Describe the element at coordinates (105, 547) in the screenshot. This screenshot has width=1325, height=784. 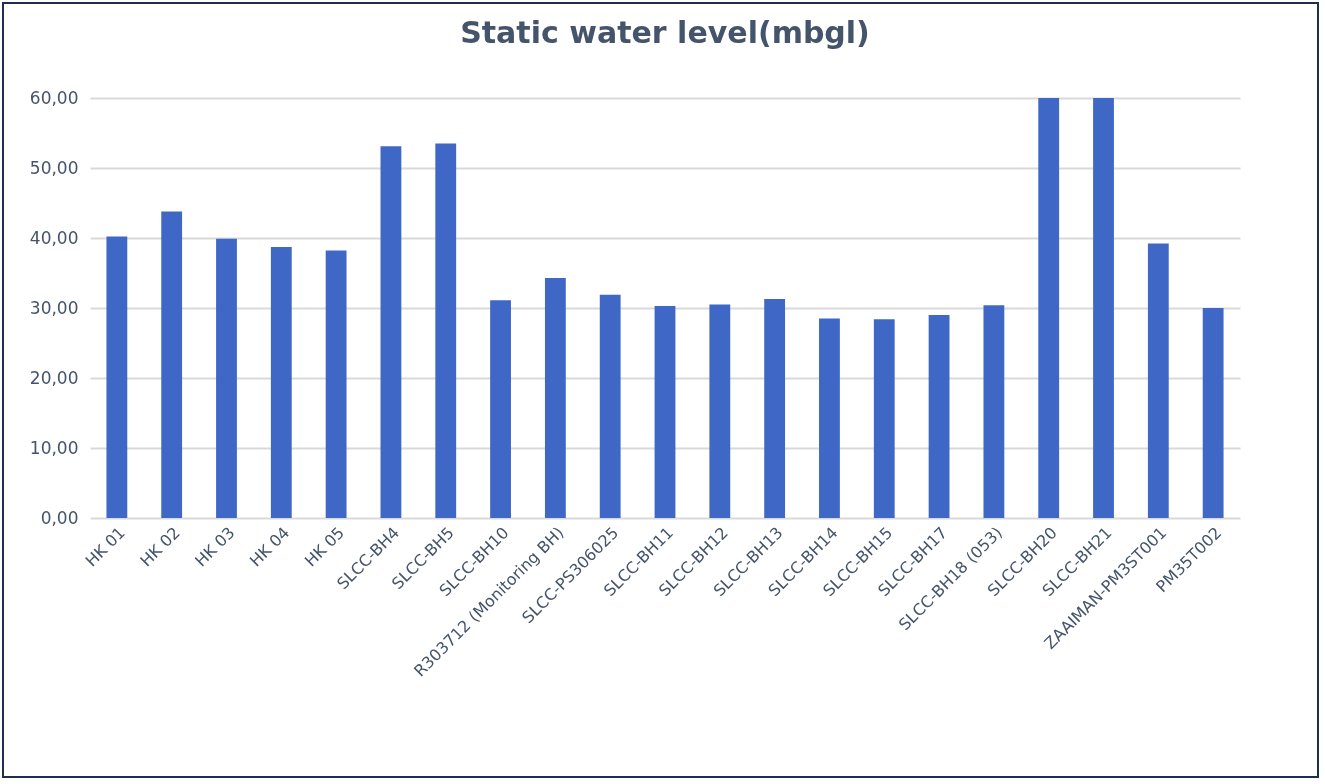
I see `x-tick-label: HK 01` at that location.